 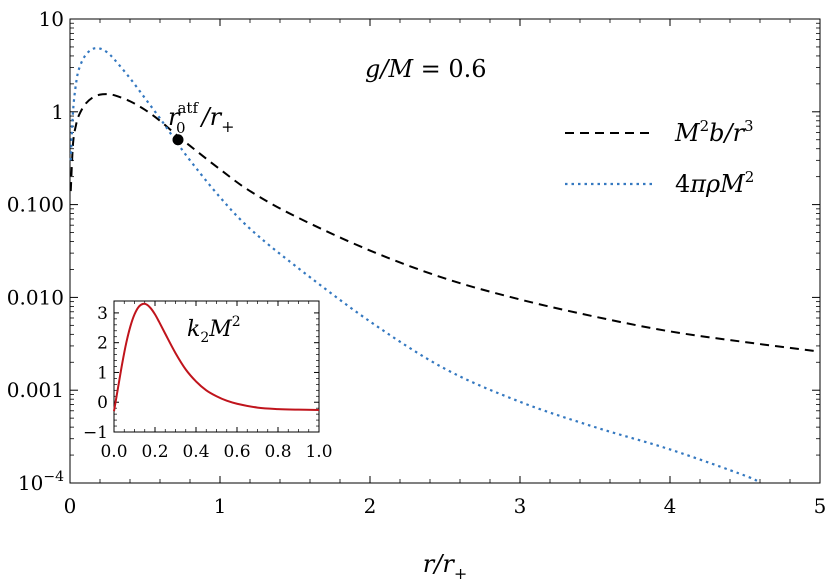 What do you see at coordinates (714, 183) in the screenshot?
I see `legend-label-density: 4πρM2` at bounding box center [714, 183].